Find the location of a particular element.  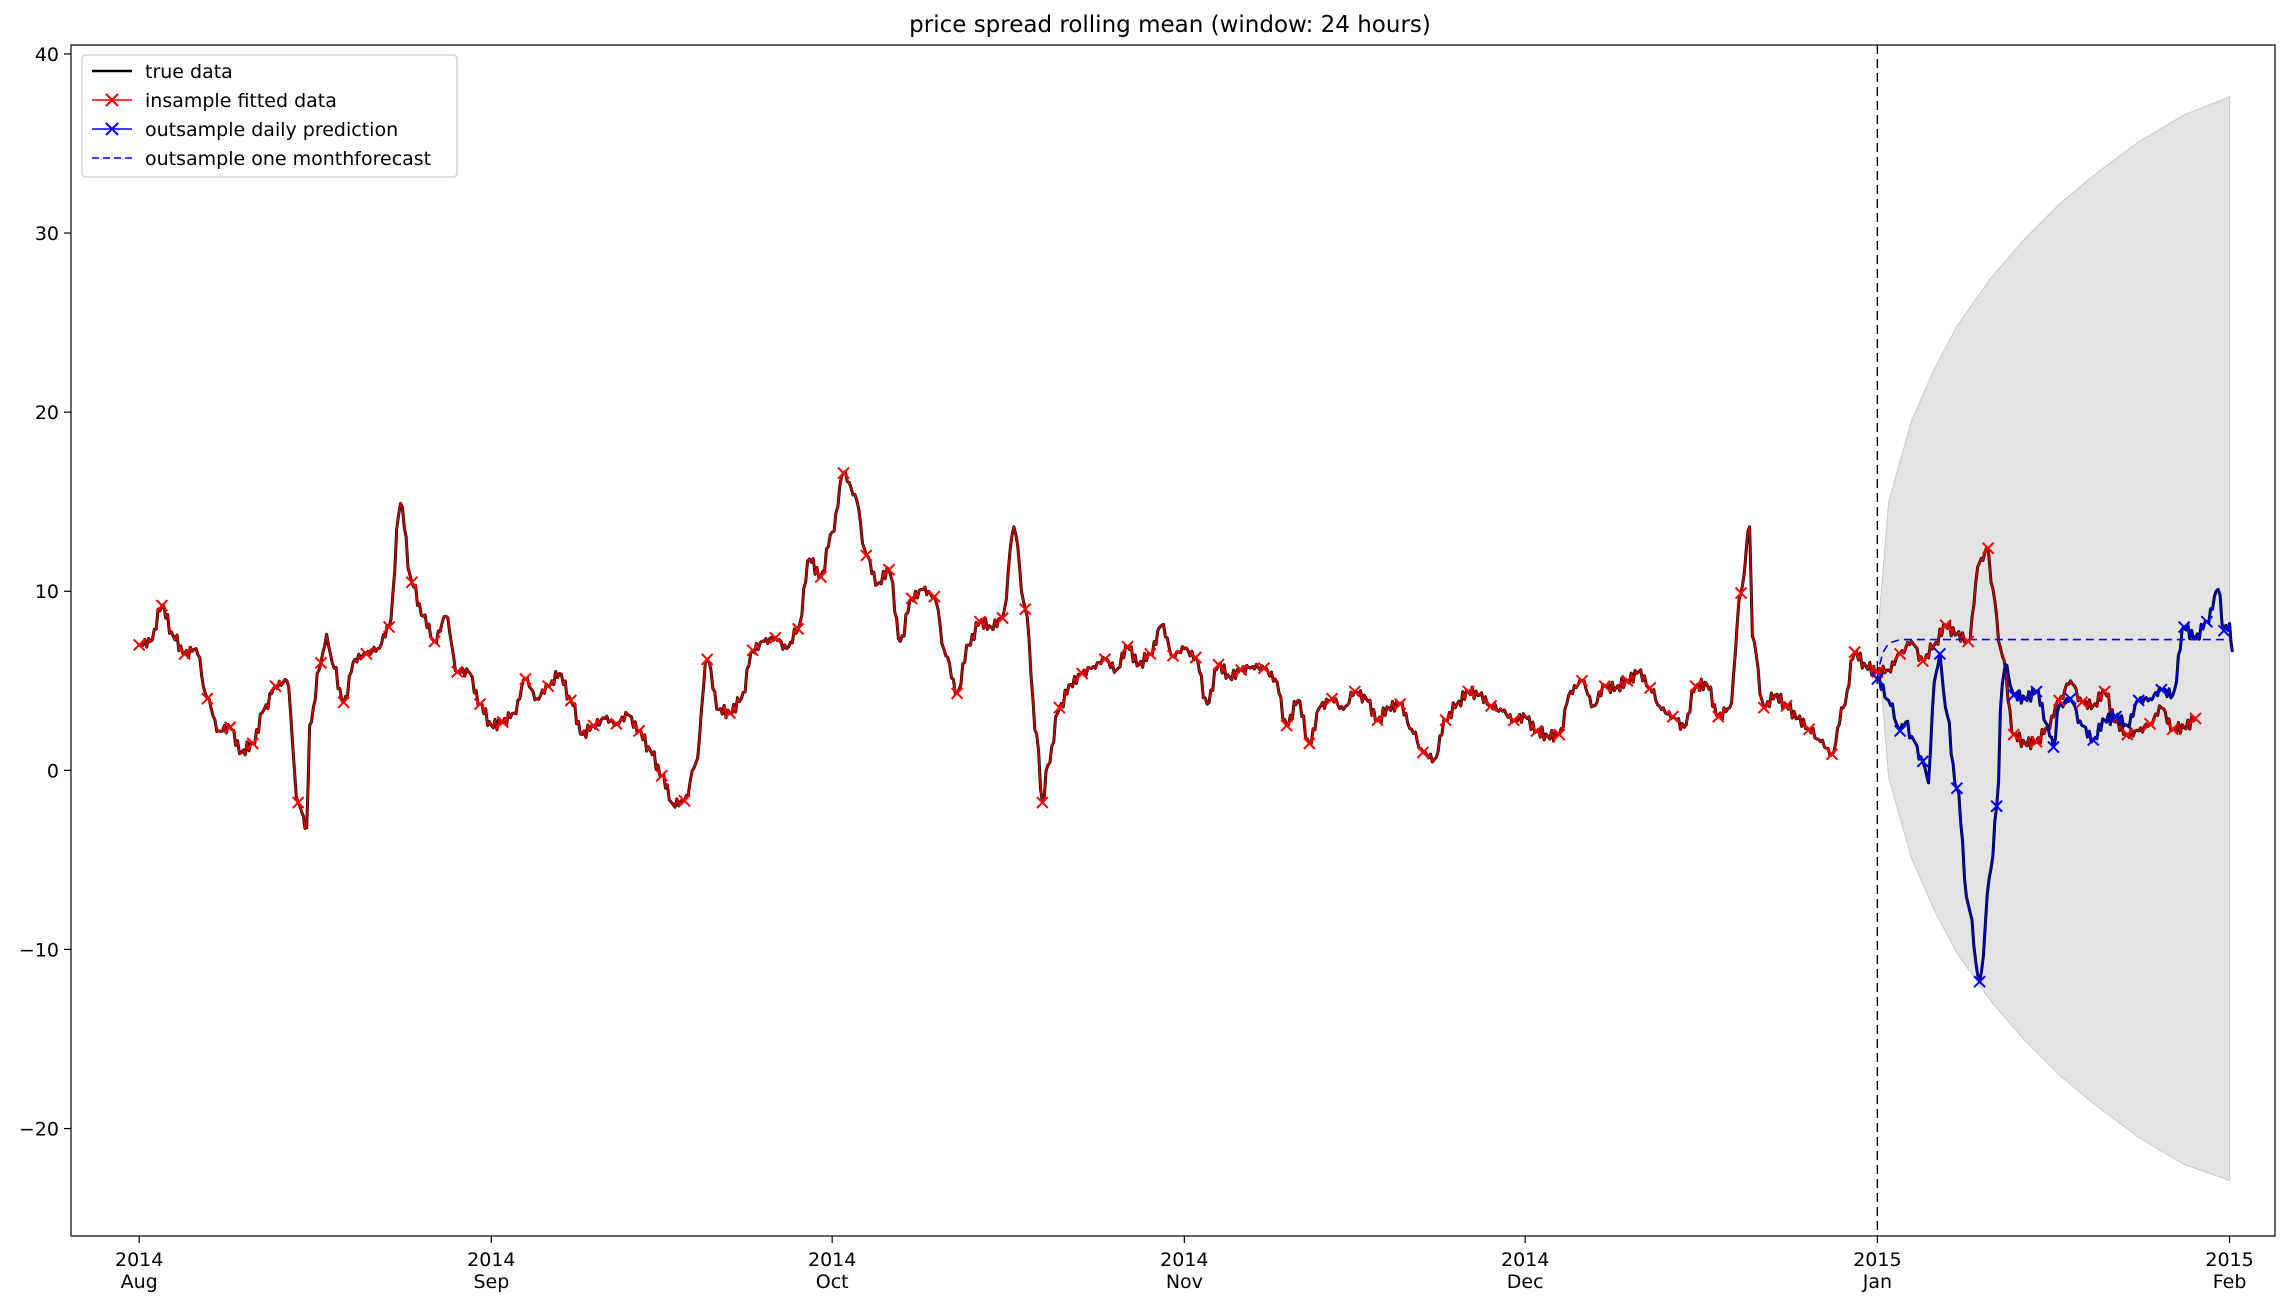

x-tick-month-6: Feb is located at coordinates (2230, 1282).